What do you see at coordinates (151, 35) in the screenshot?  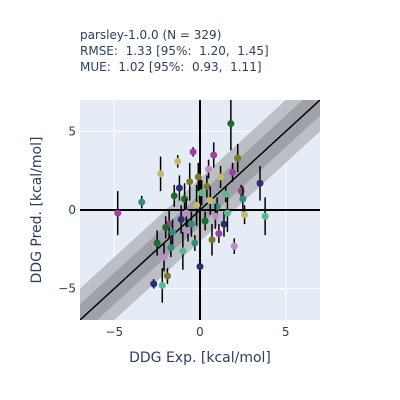 I see `chart-title-line-1: parsley-1.0.0 (N = 329)` at bounding box center [151, 35].